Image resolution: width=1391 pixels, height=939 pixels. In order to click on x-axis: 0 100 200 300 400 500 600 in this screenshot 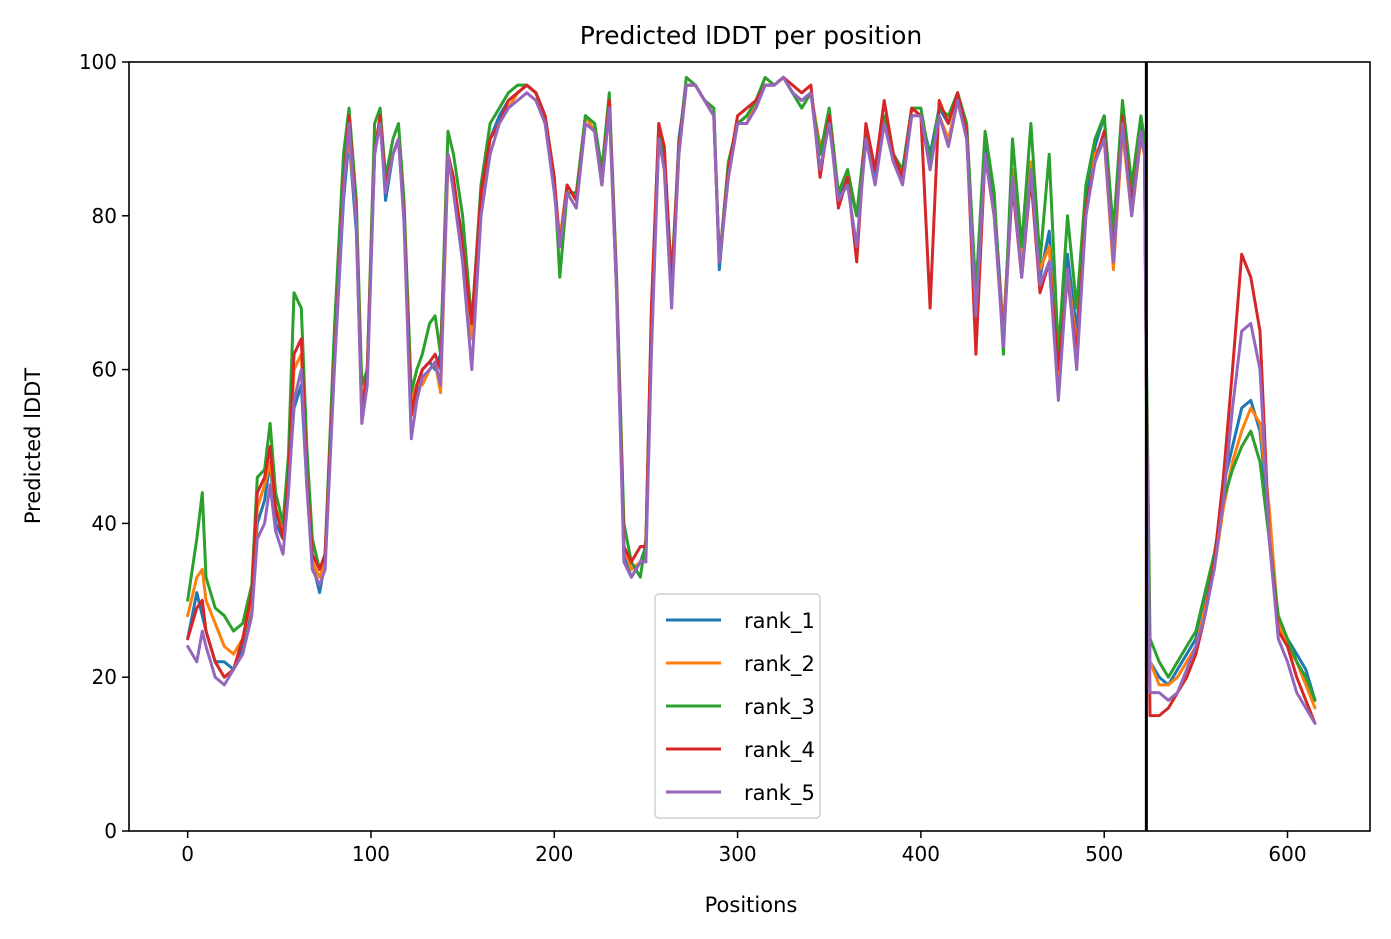, I will do `click(744, 848)`.